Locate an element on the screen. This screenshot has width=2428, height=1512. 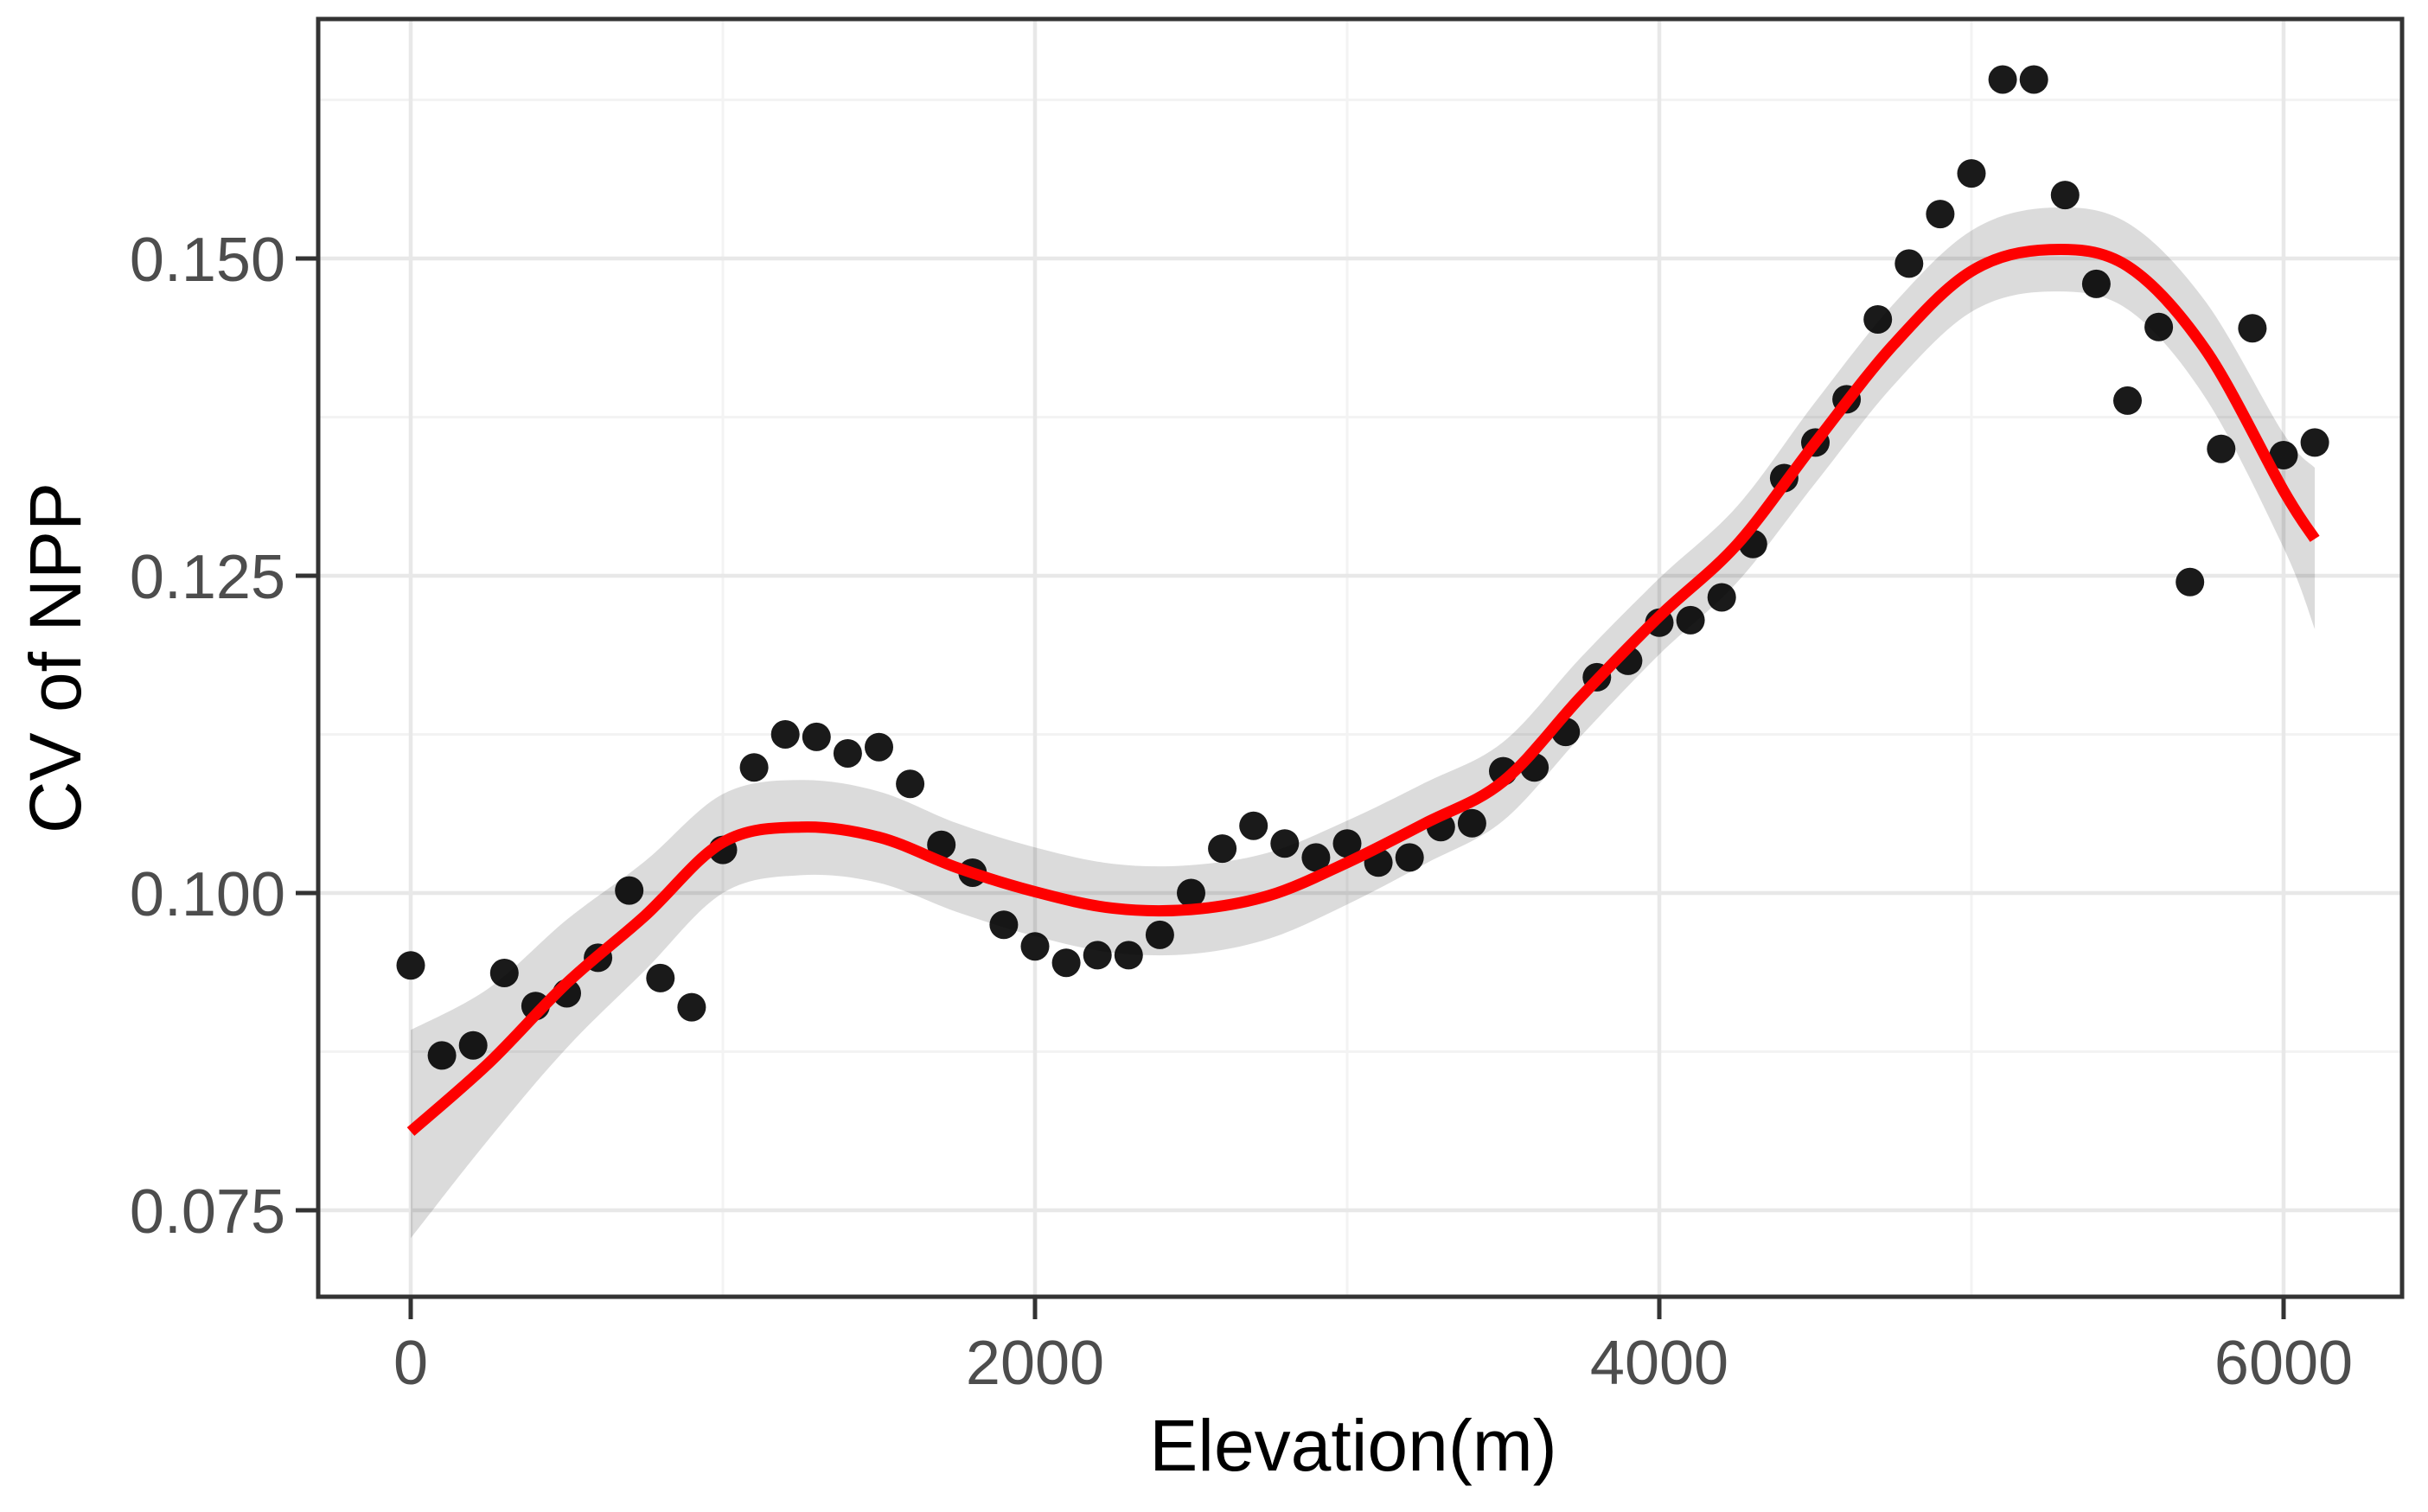
y-tick-label-0.100: 0.100 is located at coordinates (207, 895).